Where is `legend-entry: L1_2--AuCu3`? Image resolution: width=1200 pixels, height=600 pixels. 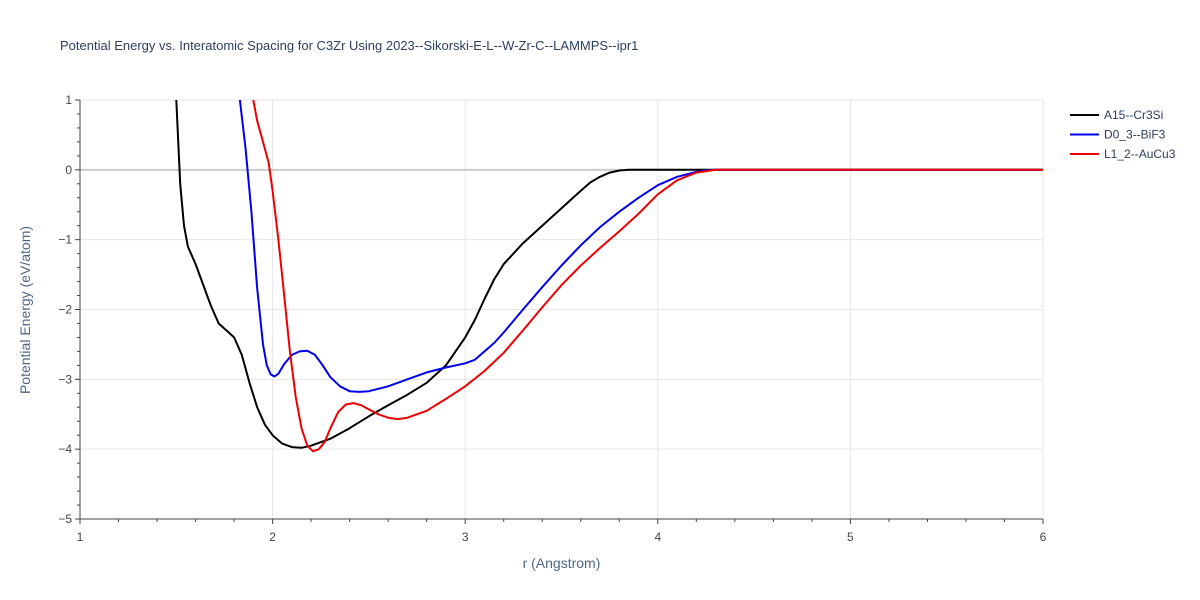 legend-entry: L1_2--AuCu3 is located at coordinates (1140, 154).